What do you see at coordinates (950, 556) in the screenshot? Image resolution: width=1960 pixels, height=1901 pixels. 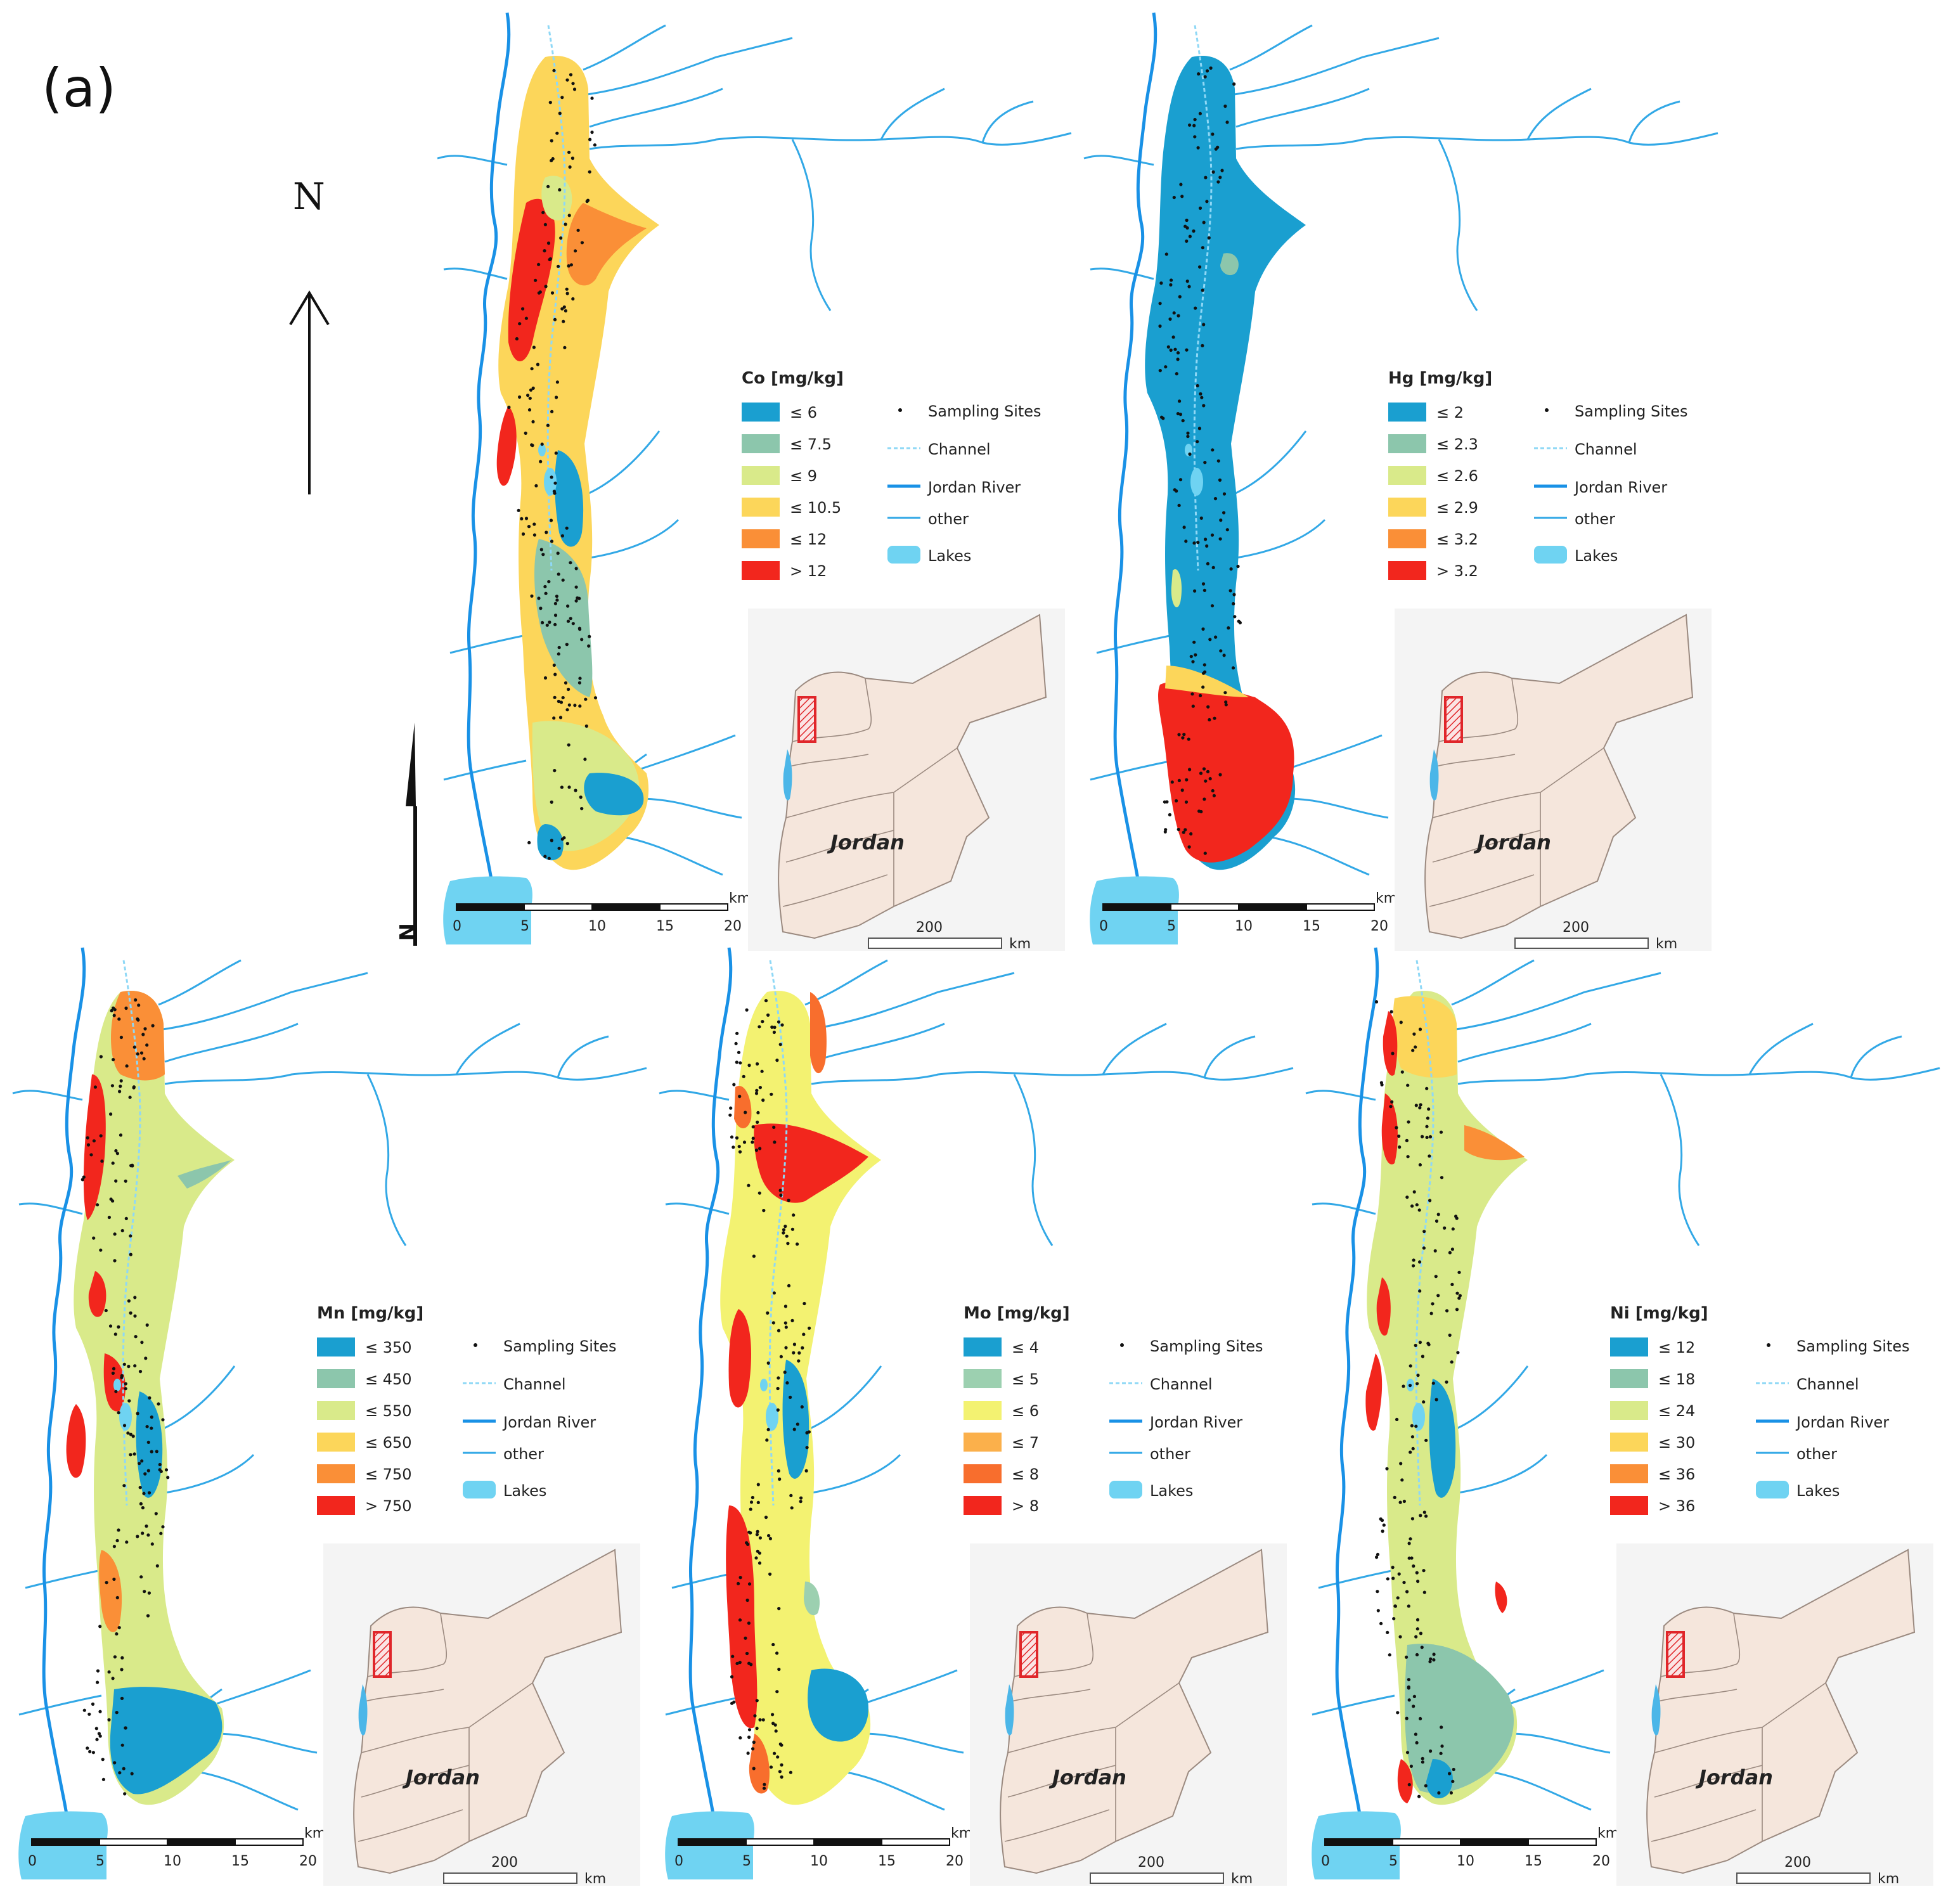 I see `legend-lakes: Lakes` at bounding box center [950, 556].